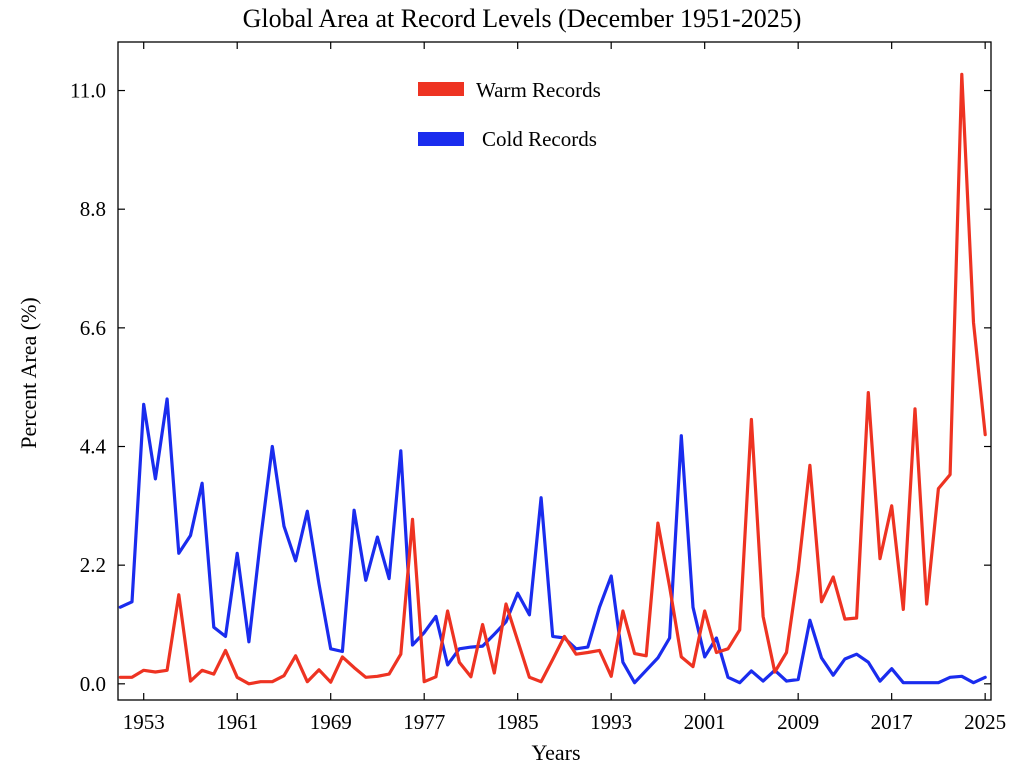 The image size is (1024, 772). Describe the element at coordinates (892, 722) in the screenshot. I see `x-tick-label: 2017` at that location.